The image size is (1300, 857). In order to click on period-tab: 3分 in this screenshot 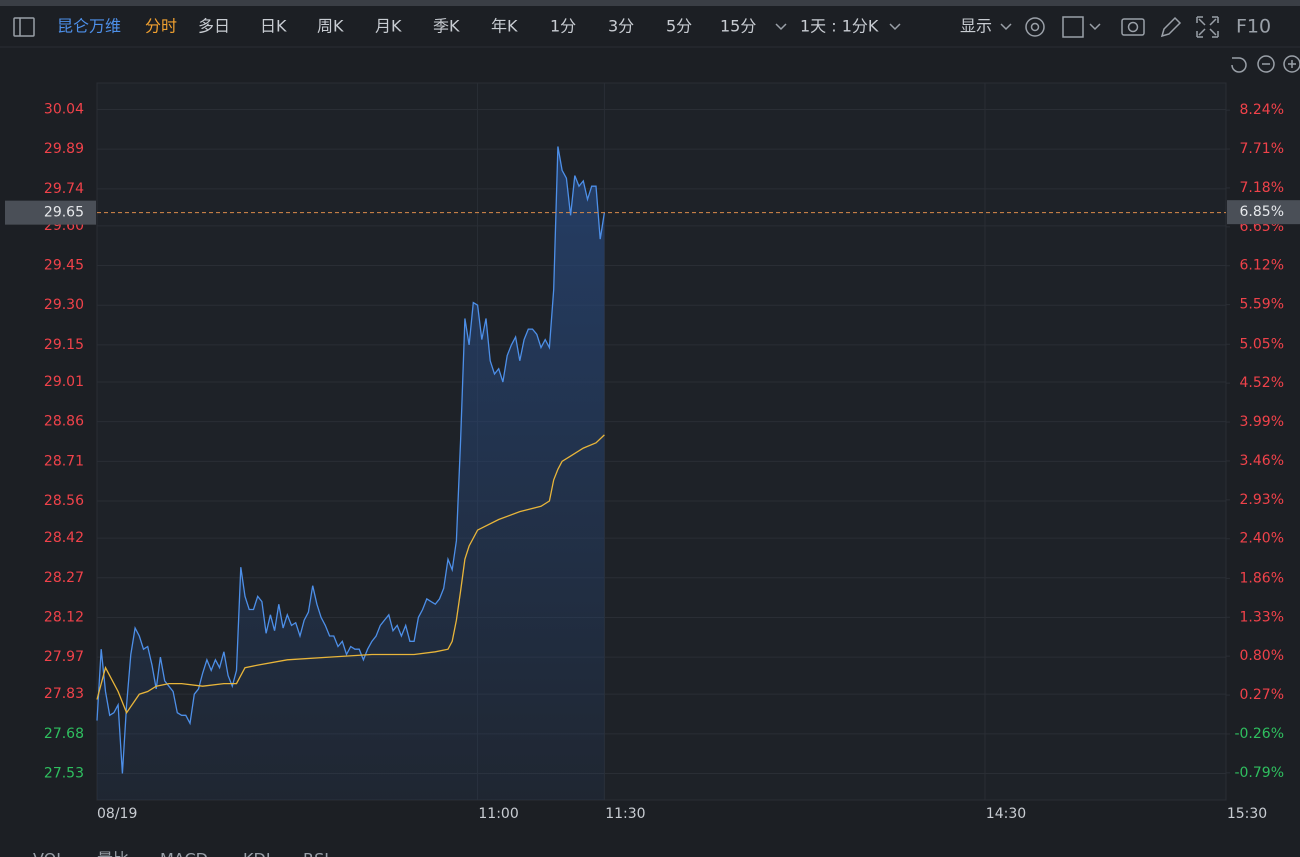, I will do `click(621, 26)`.